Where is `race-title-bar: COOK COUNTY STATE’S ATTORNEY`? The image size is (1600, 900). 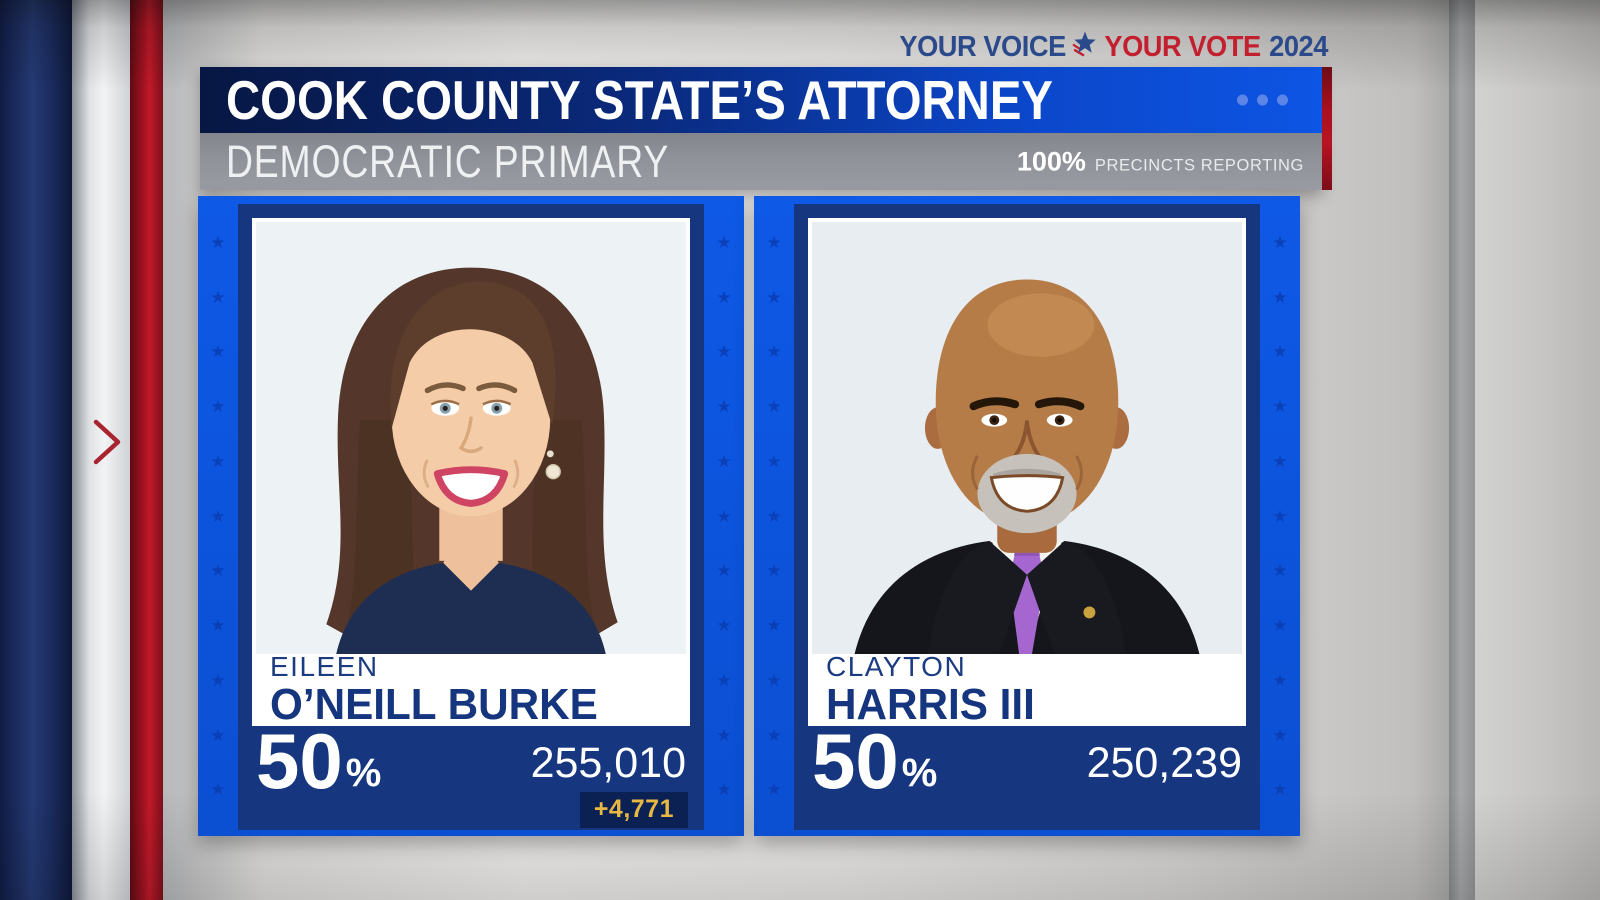 race-title-bar: COOK COUNTY STATE’S ATTORNEY is located at coordinates (761, 100).